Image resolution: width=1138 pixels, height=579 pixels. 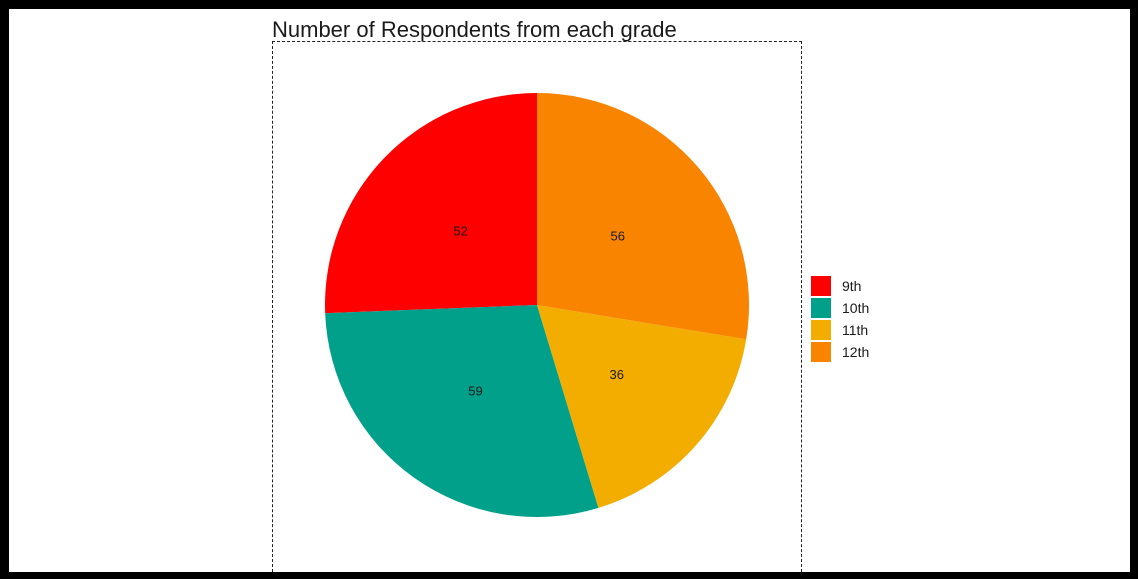 I want to click on pie-slice-10th, so click(x=462, y=411).